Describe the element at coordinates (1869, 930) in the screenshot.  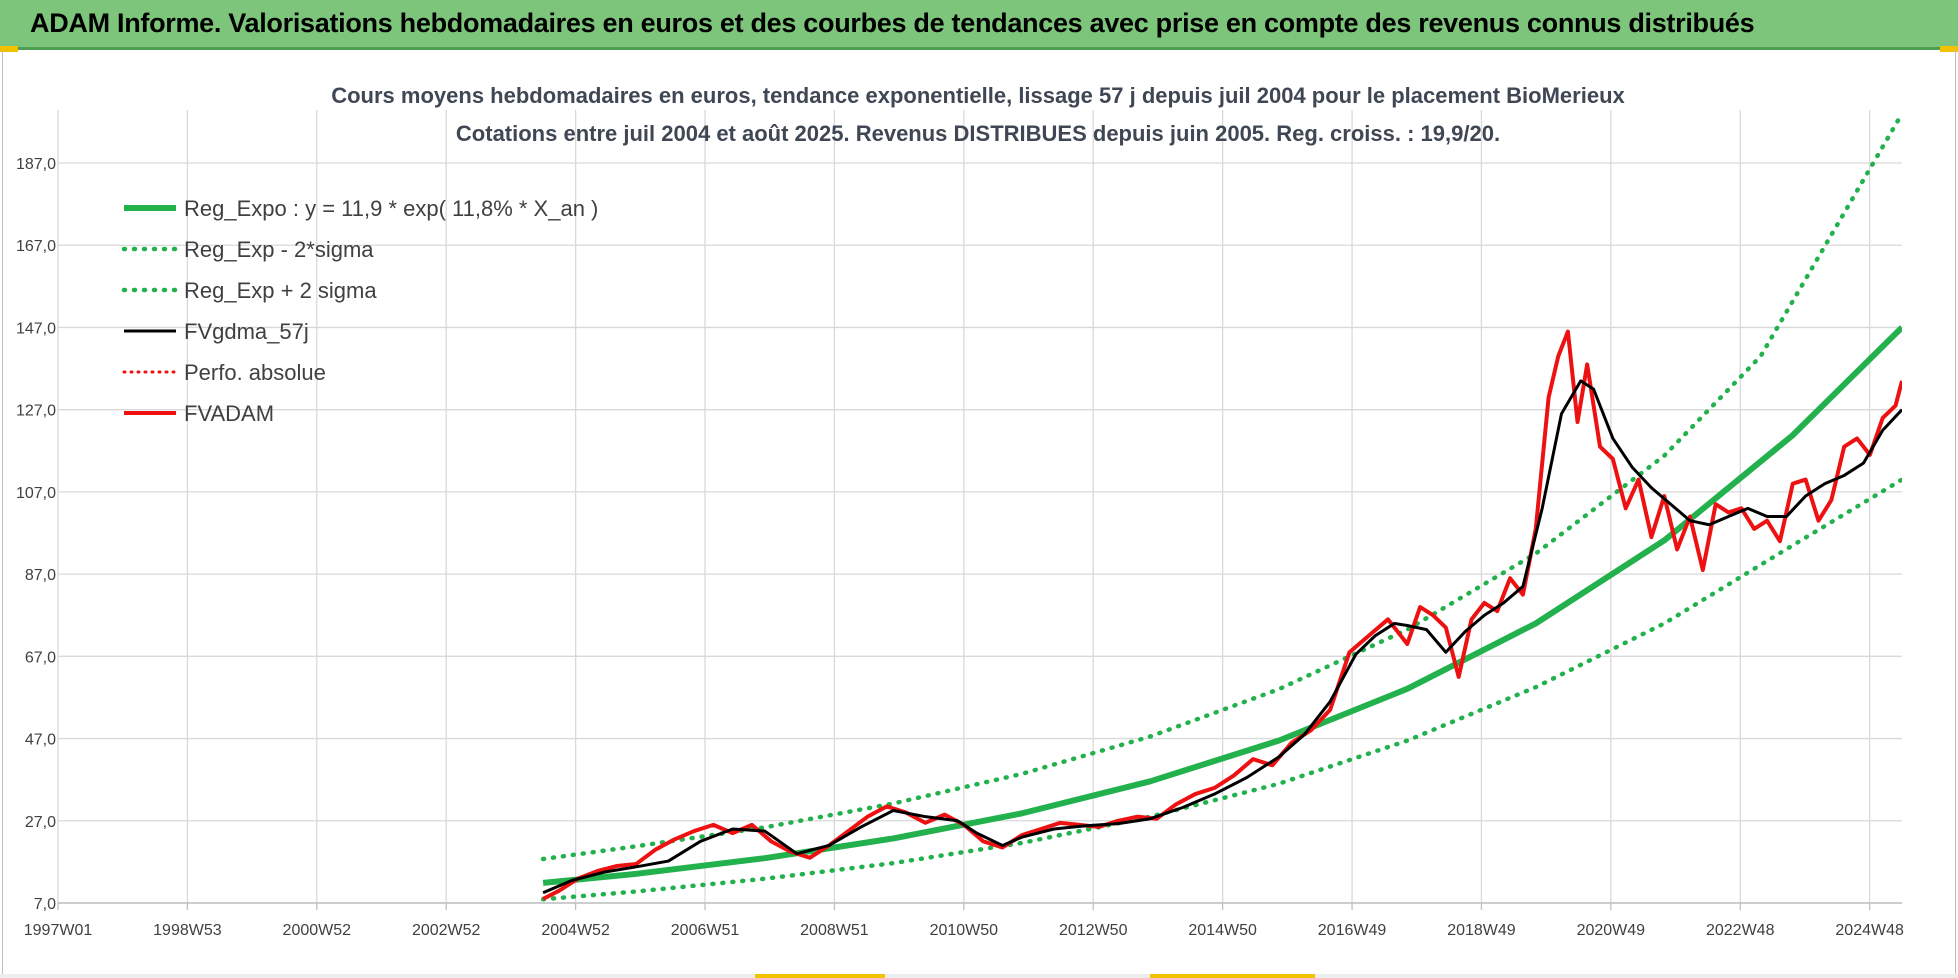
I see `x-tick-label: 2024W48` at that location.